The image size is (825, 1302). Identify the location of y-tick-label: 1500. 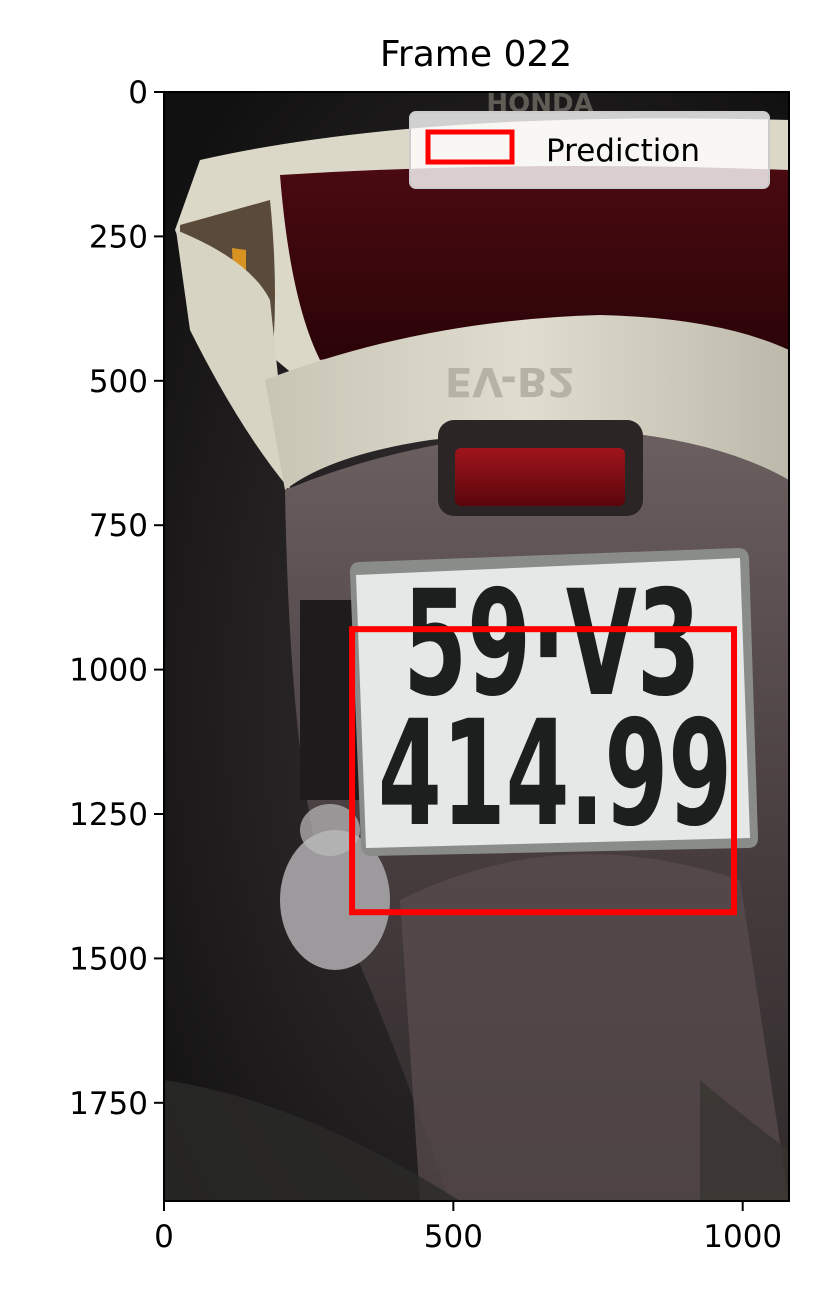
(108, 959).